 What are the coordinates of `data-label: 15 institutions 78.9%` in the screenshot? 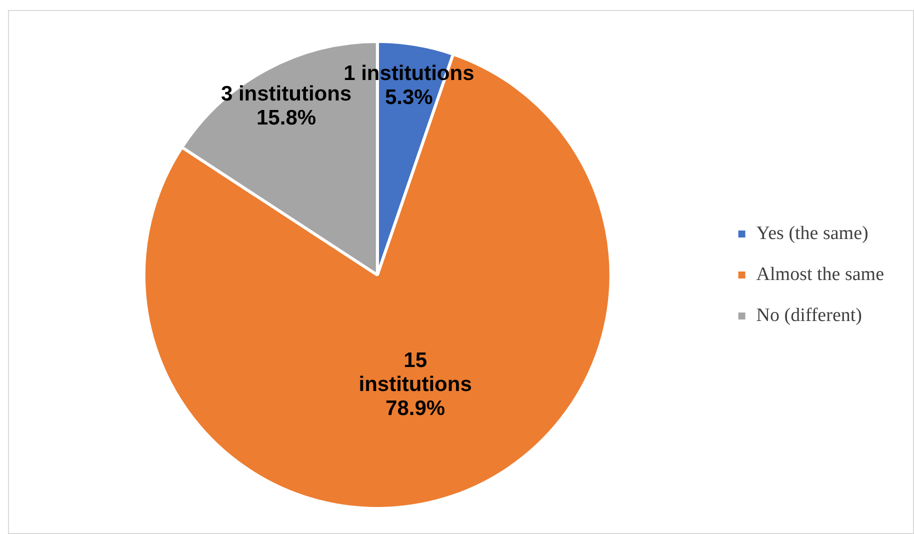 It's located at (415, 384).